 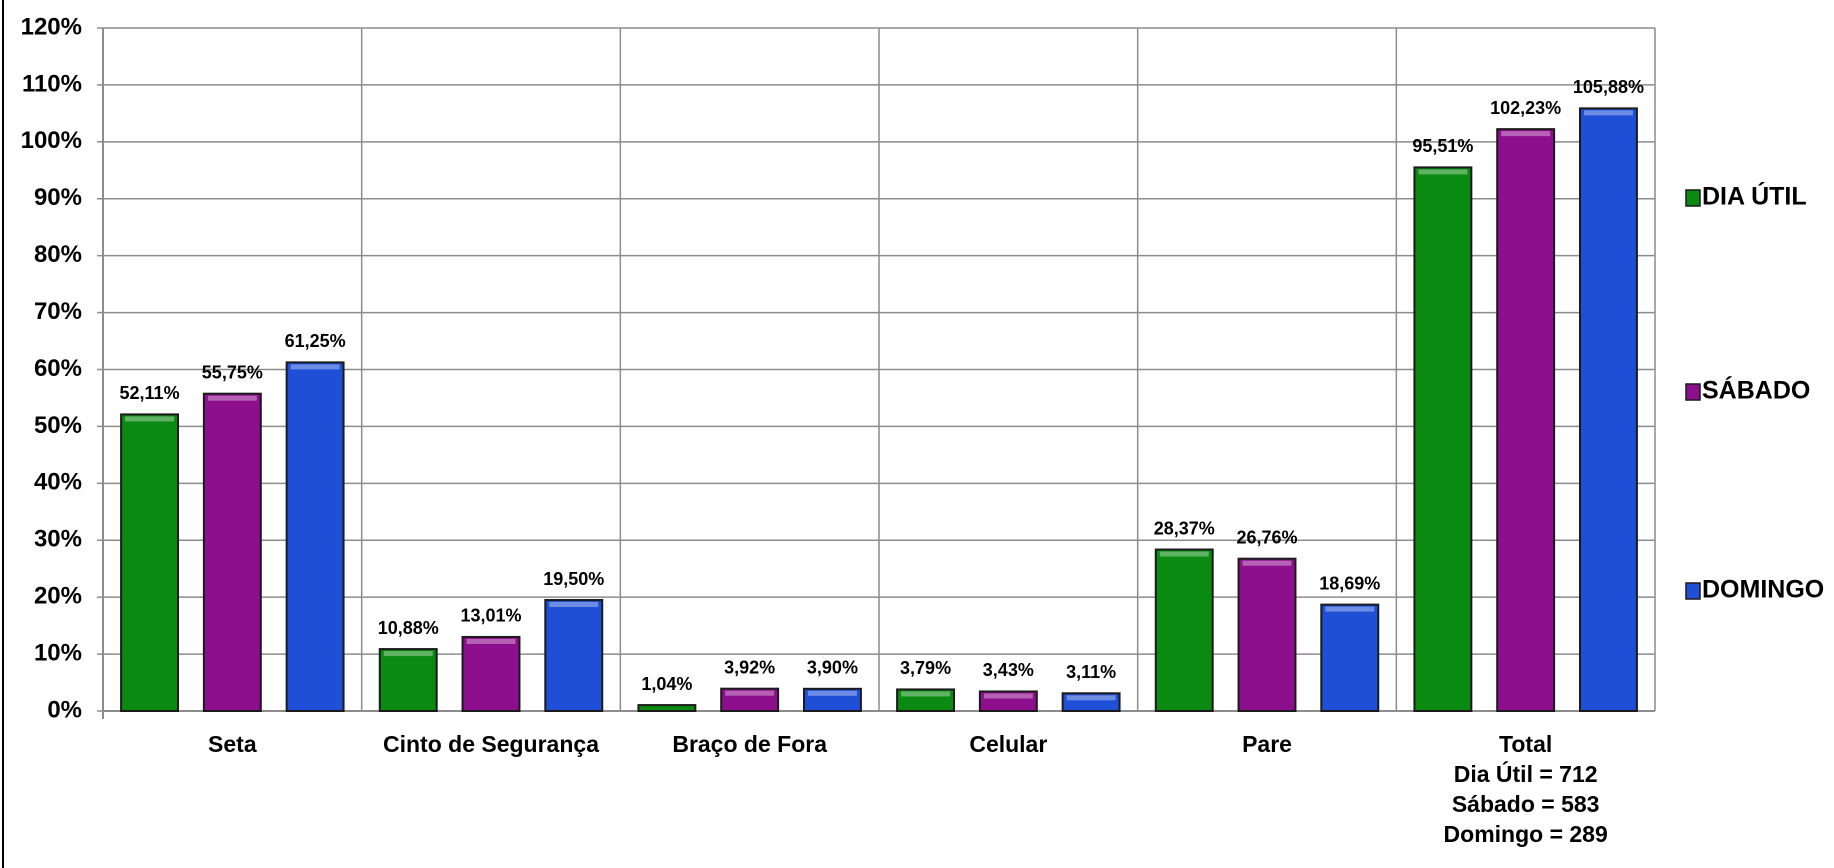 What do you see at coordinates (58, 254) in the screenshot?
I see `y-tick-label: 80%` at bounding box center [58, 254].